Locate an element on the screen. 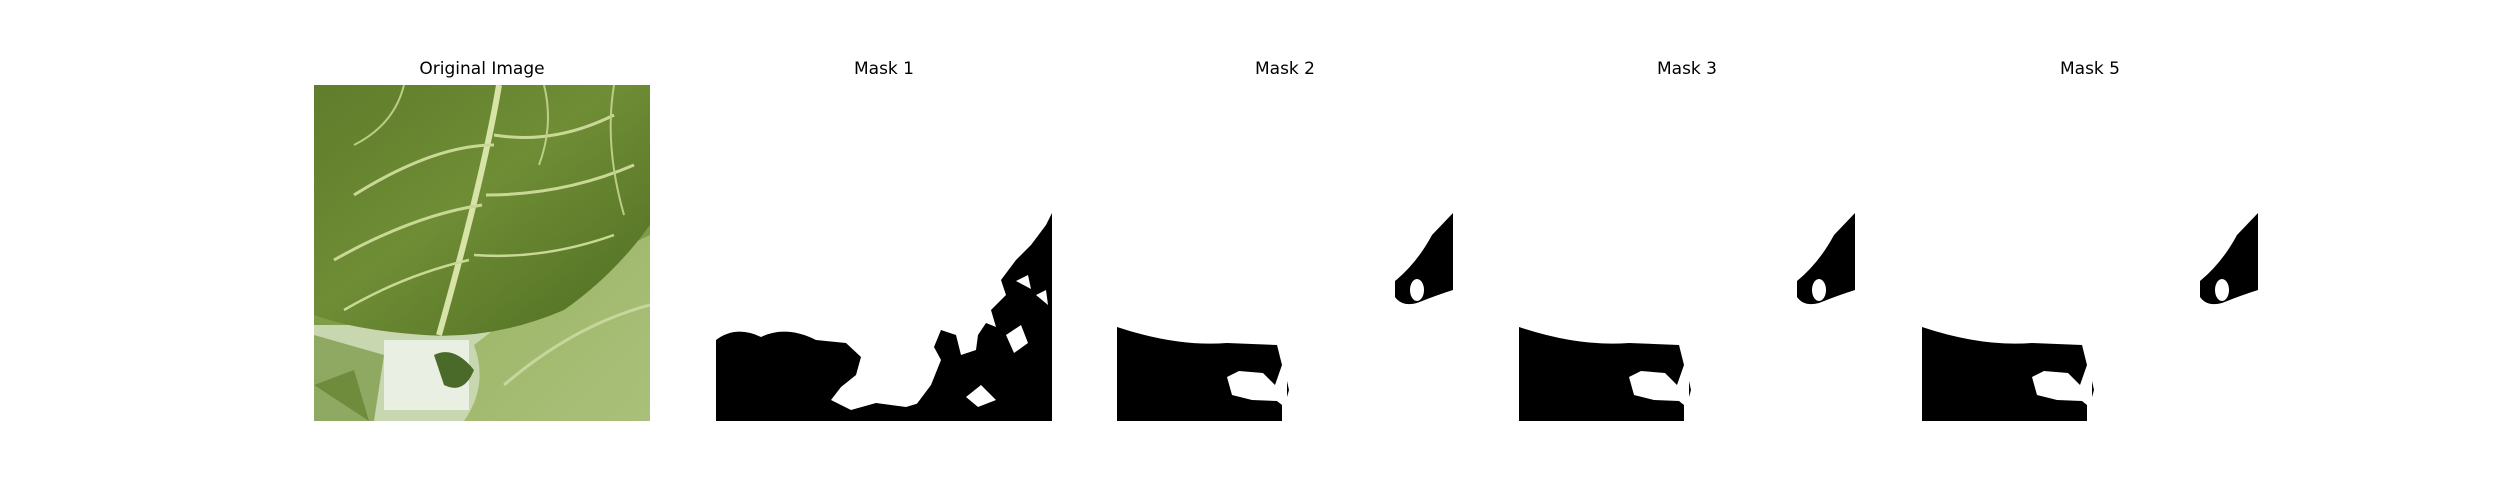 This screenshot has height=500, width=2500. panel-original-image: Original Image is located at coordinates (482, 250).